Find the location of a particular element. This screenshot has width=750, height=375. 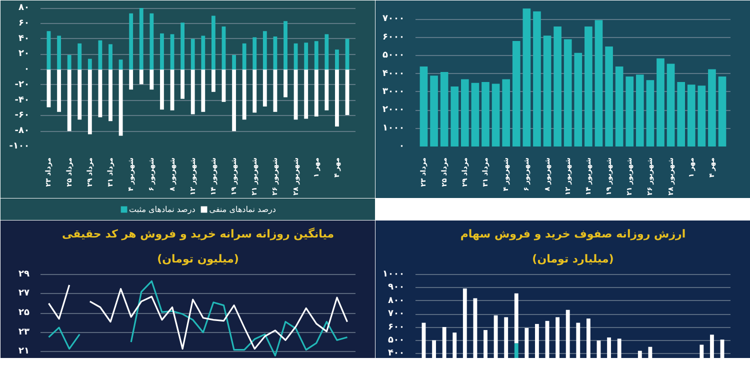

y-tick-label: -۲۰ is located at coordinates (22, 85).